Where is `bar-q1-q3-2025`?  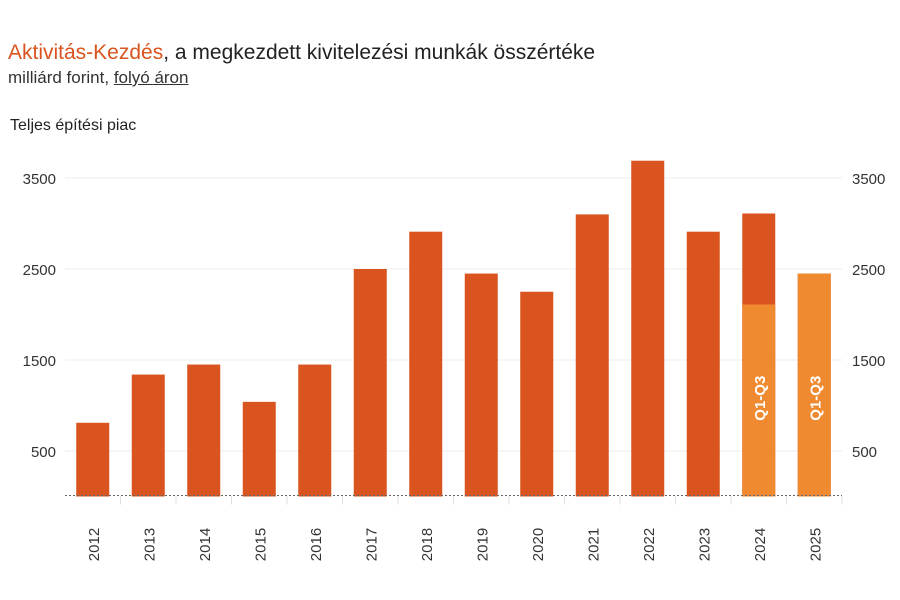 bar-q1-q3-2025 is located at coordinates (814, 385).